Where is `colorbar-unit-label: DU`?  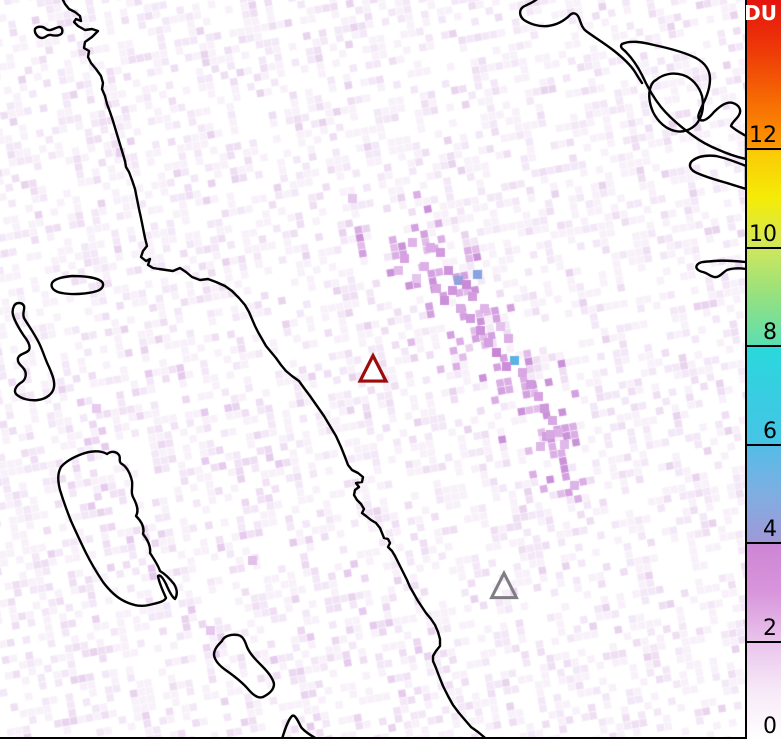
colorbar-unit-label: DU is located at coordinates (760, 13).